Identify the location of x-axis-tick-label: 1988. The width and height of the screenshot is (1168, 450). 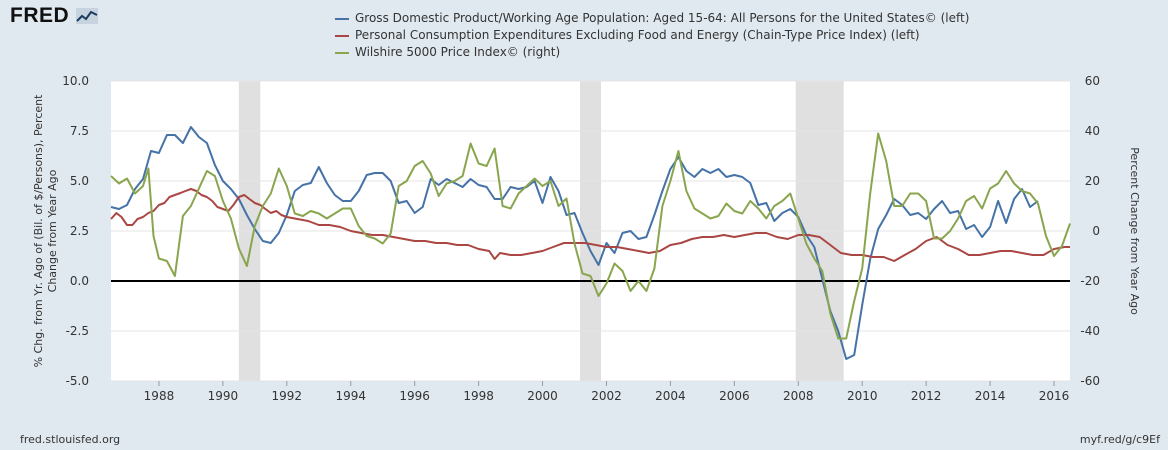
(159, 396).